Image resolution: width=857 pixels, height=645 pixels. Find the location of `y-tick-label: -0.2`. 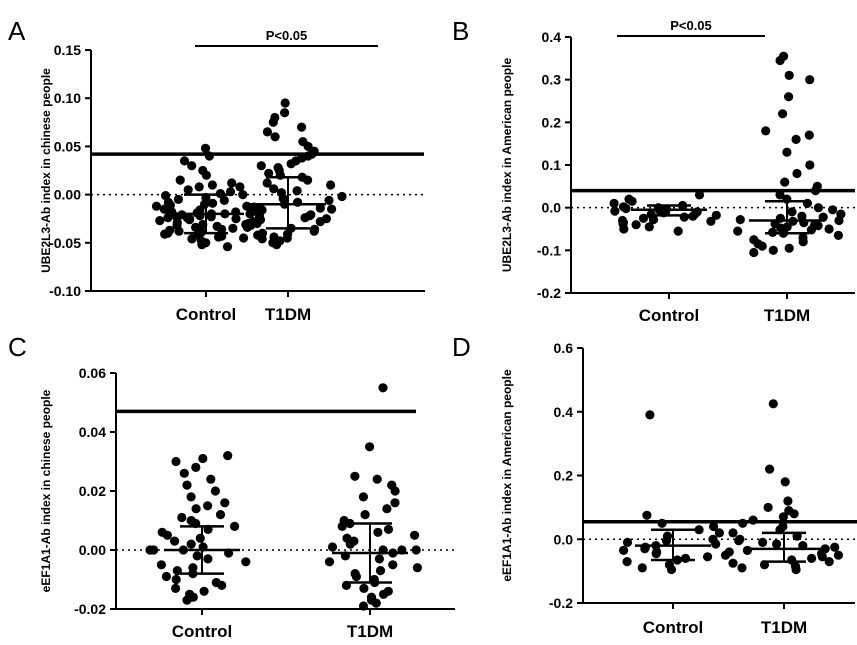

y-tick-label: -0.2 is located at coordinates (561, 603).